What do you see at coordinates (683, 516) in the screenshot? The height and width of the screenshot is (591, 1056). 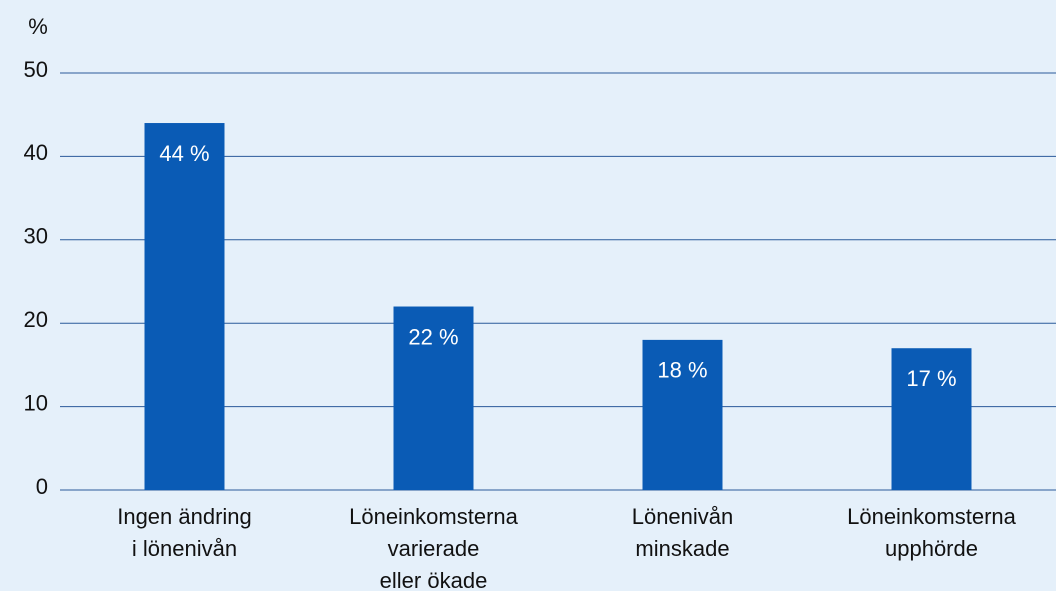 I see `x-tick-label-line: Lönenivån` at bounding box center [683, 516].